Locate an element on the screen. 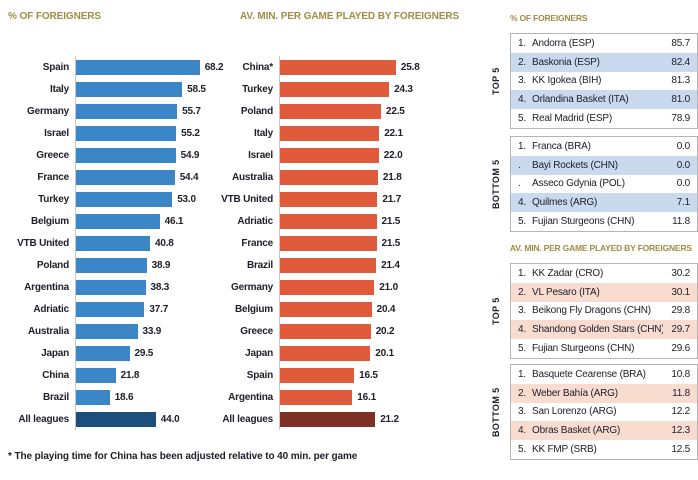 The height and width of the screenshot is (480, 698). bar-row: Australia 21.8 is located at coordinates (318, 177).